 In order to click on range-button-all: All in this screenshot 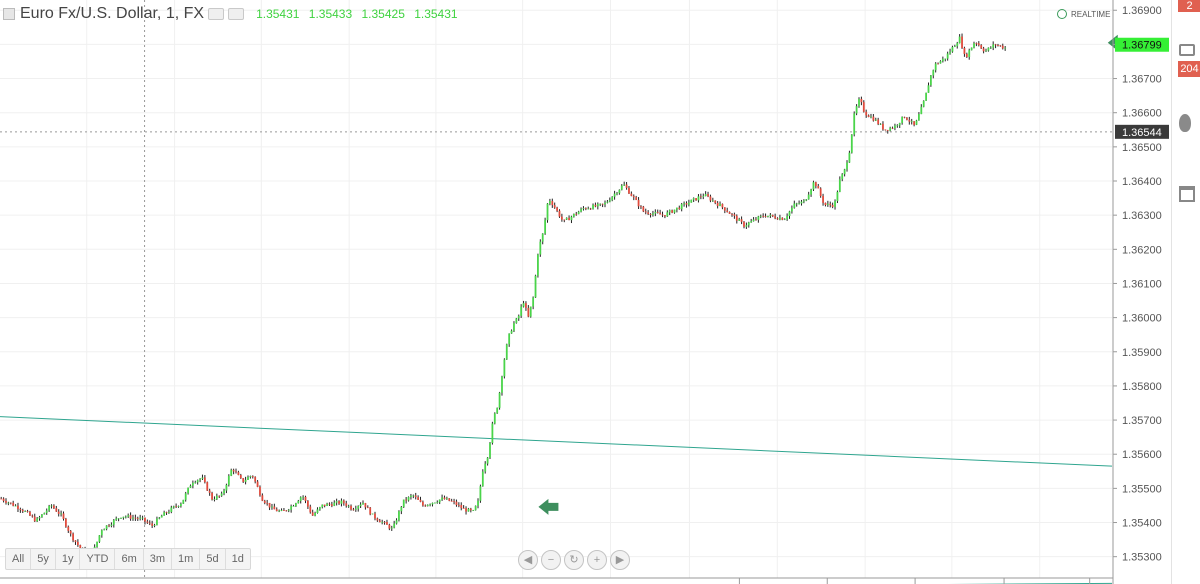, I will do `click(19, 559)`.